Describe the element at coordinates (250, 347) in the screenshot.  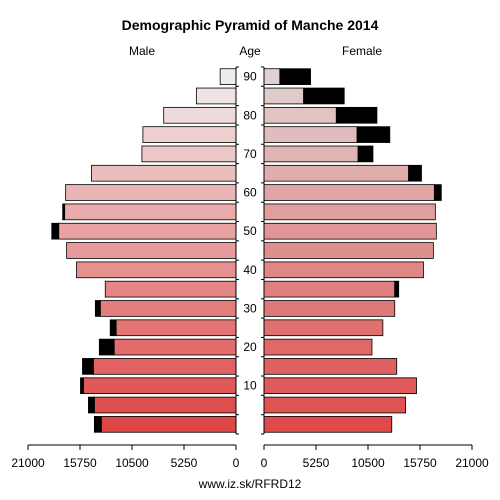
I see `age-tick-label: 20` at that location.